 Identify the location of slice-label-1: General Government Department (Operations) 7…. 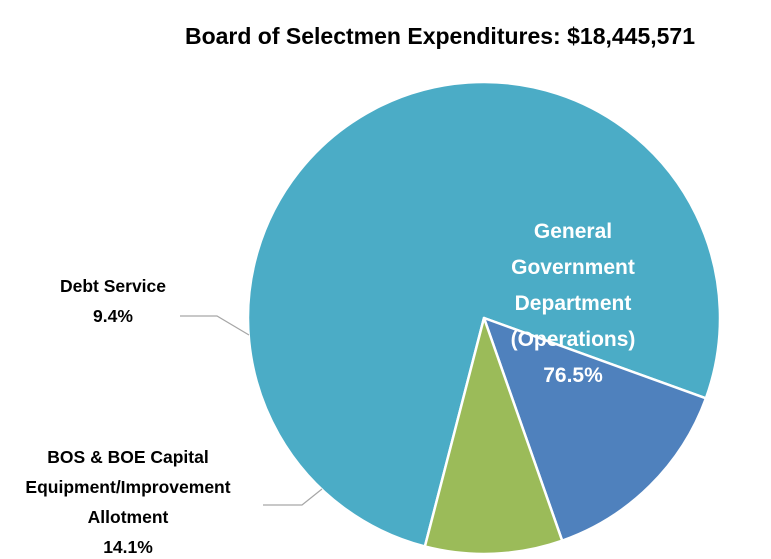
(573, 303).